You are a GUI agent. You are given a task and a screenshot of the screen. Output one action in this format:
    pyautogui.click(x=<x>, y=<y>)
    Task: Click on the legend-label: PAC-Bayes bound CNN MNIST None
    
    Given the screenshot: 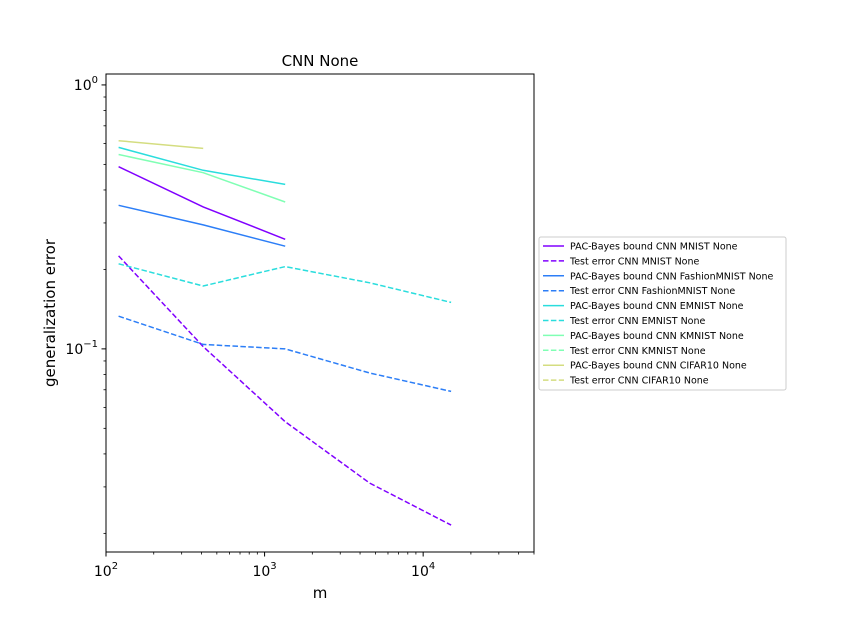 What is the action you would take?
    pyautogui.click(x=654, y=247)
    